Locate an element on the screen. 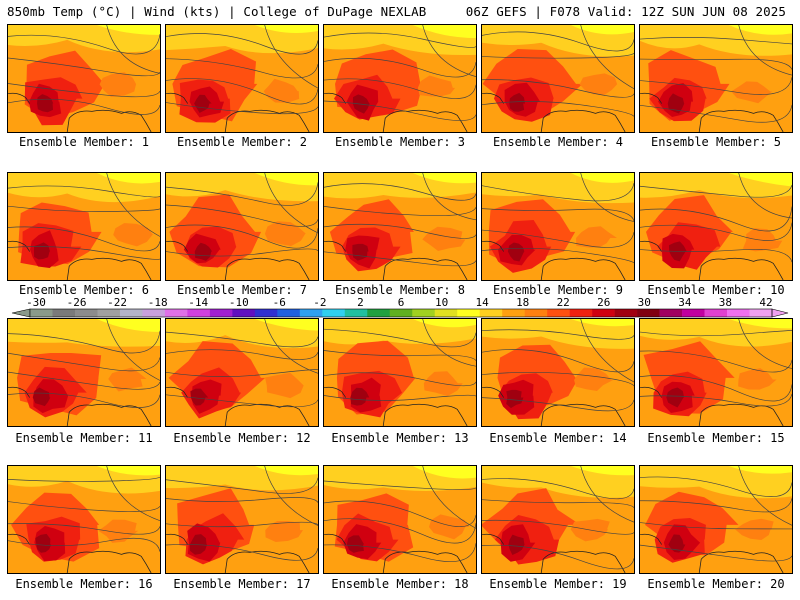 This screenshot has height=600, width=800. scale-tick-label: 2 is located at coordinates (360, 302).